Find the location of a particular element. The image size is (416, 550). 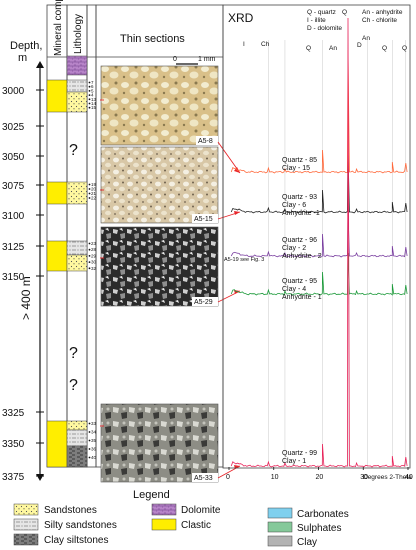

xrd-key-item: D - dolomite is located at coordinates (324, 28).